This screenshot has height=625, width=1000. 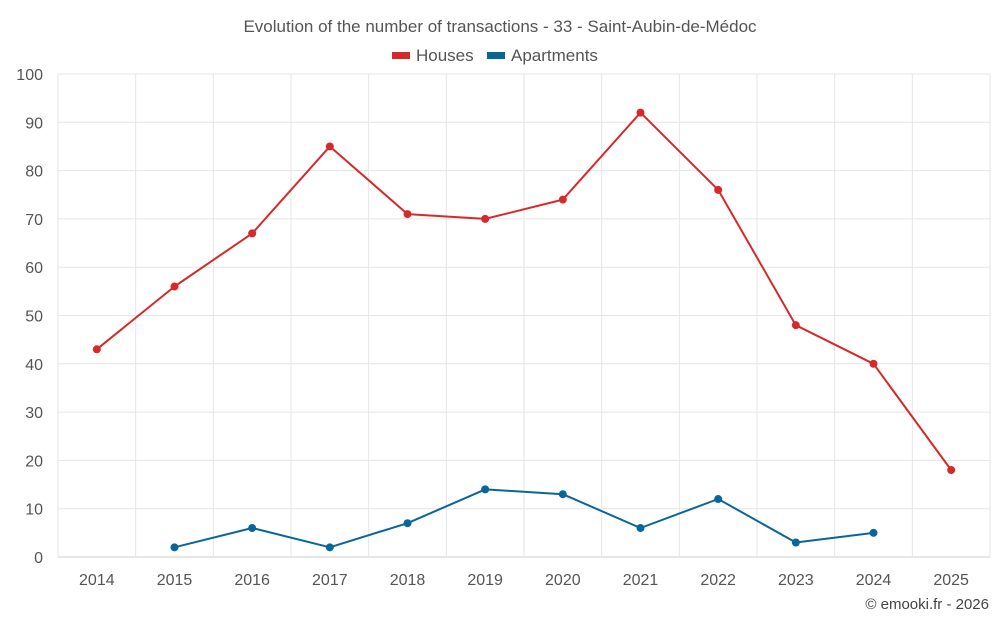 What do you see at coordinates (445, 55) in the screenshot?
I see `legend-label-houses: Houses` at bounding box center [445, 55].